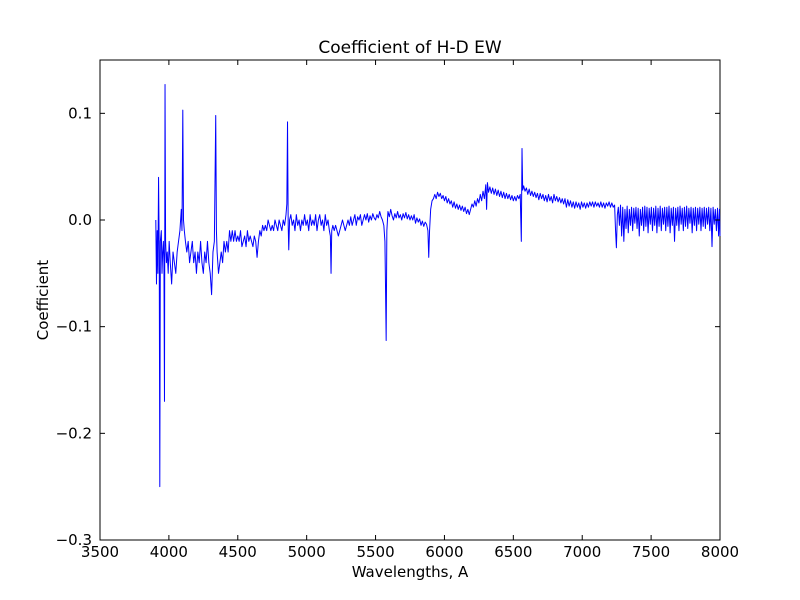 This screenshot has width=800, height=600. I want to click on x-tick-label: 4000, so click(169, 552).